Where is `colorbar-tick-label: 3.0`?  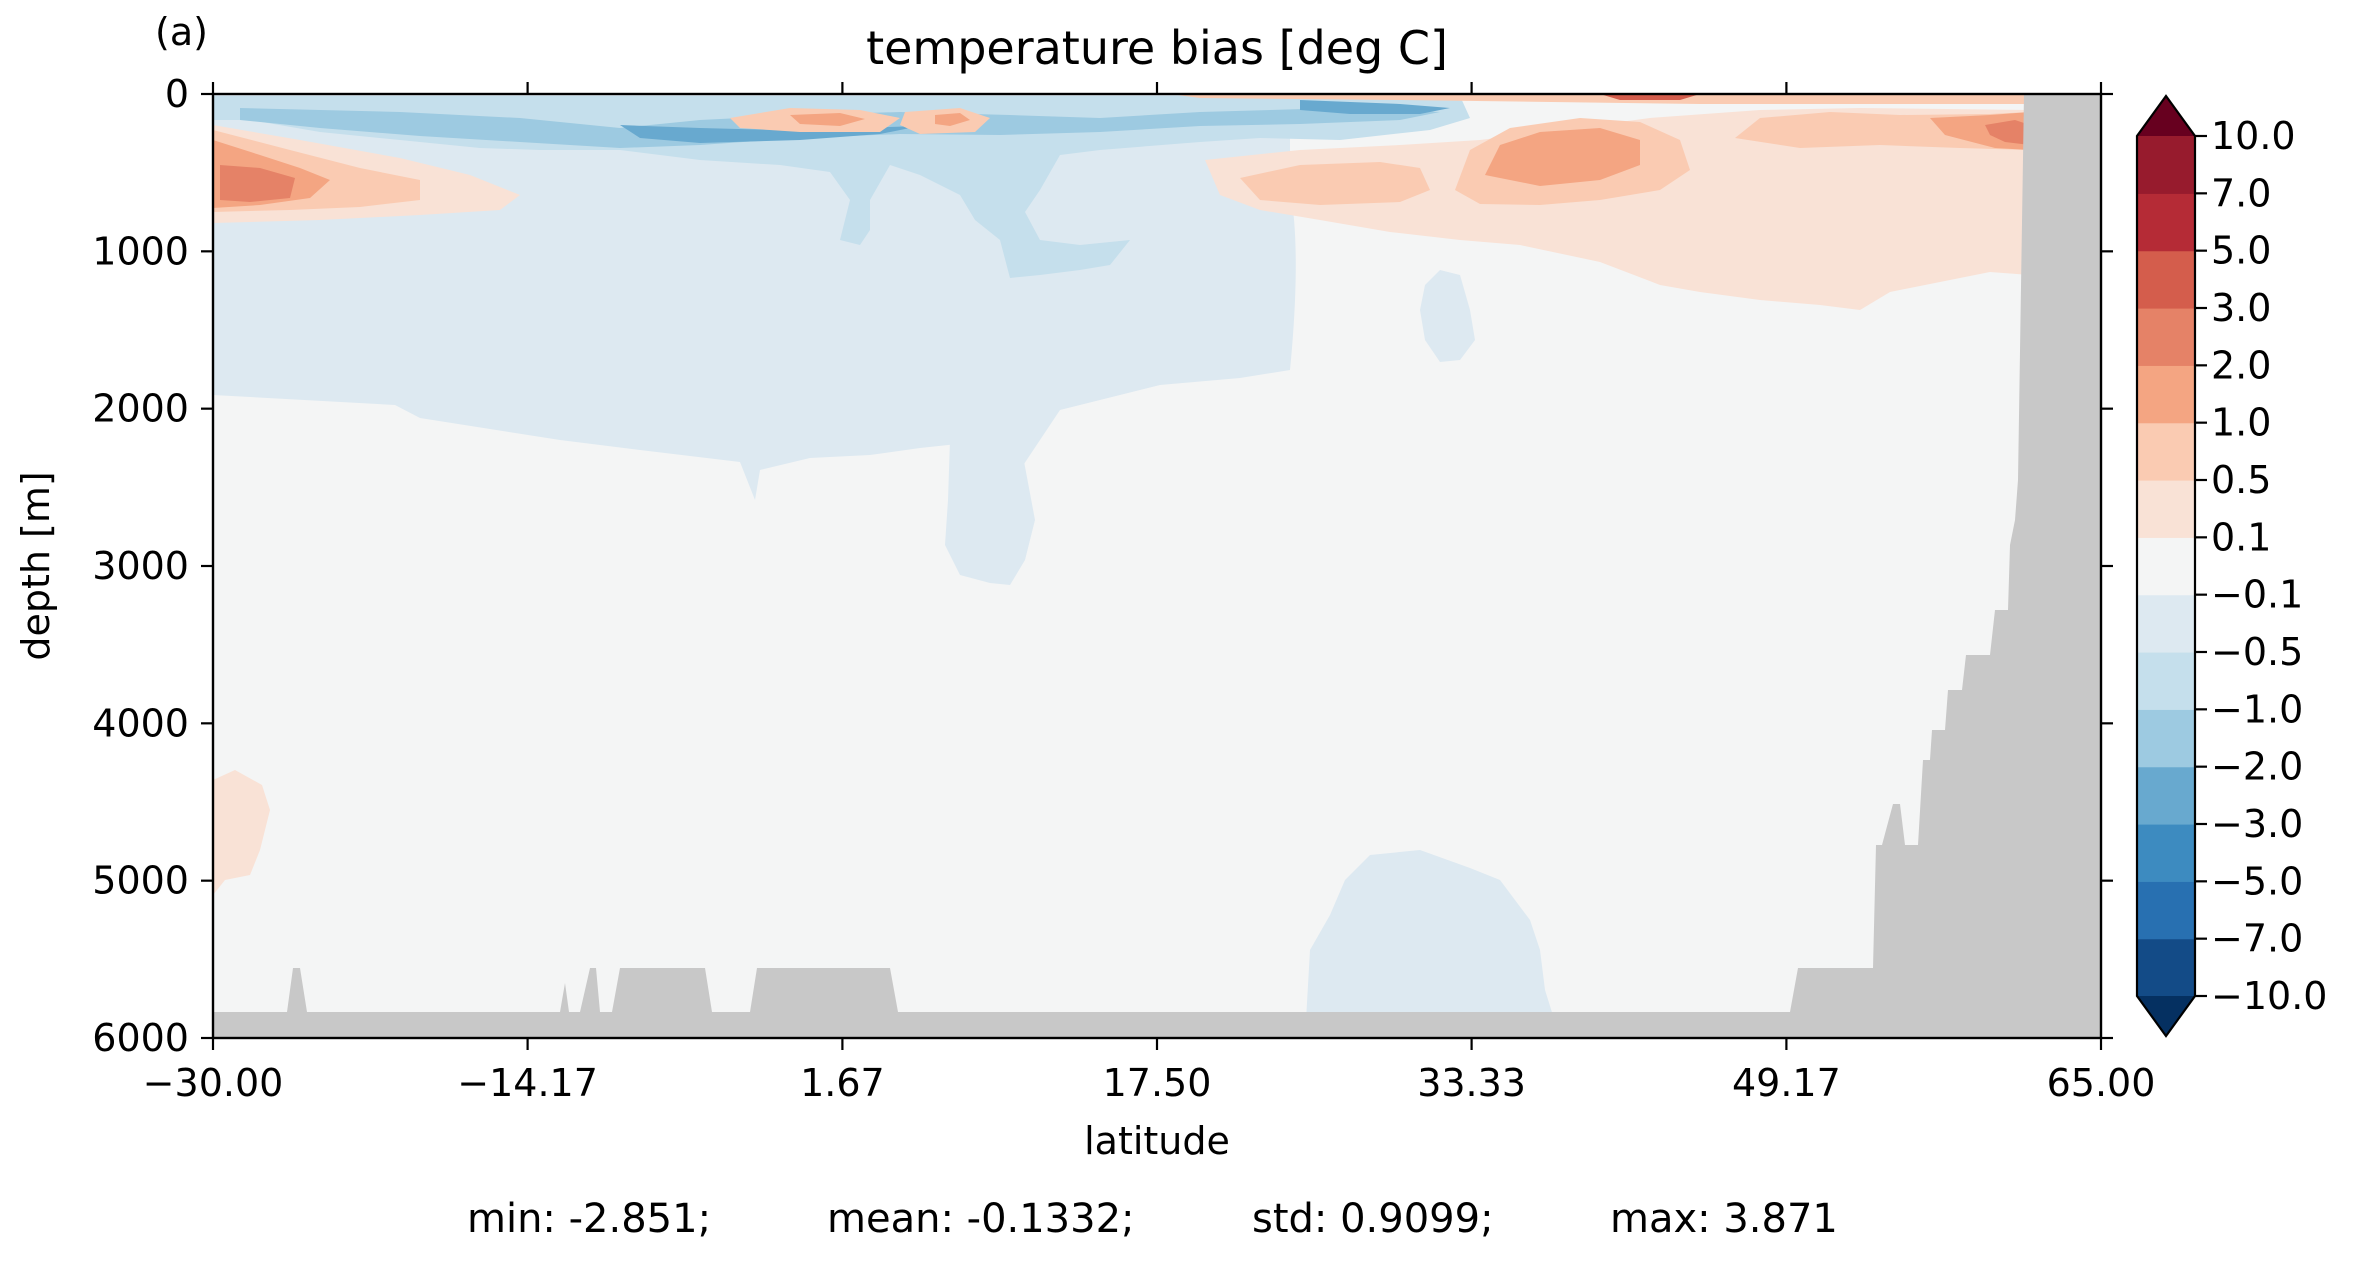 colorbar-tick-label: 3.0 is located at coordinates (2241, 308).